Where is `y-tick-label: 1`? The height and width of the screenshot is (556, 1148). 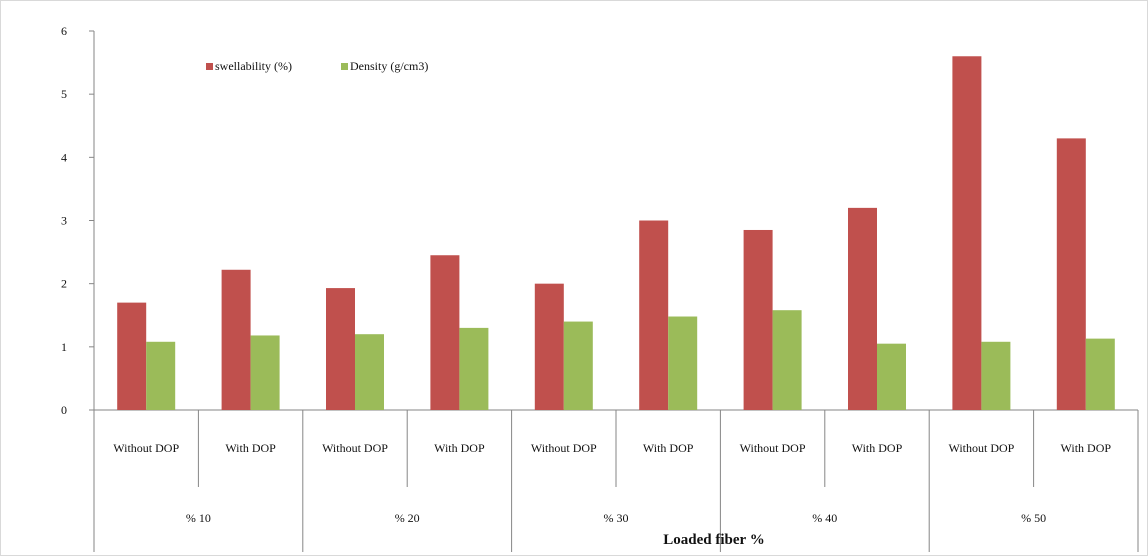 y-tick-label: 1 is located at coordinates (64, 347).